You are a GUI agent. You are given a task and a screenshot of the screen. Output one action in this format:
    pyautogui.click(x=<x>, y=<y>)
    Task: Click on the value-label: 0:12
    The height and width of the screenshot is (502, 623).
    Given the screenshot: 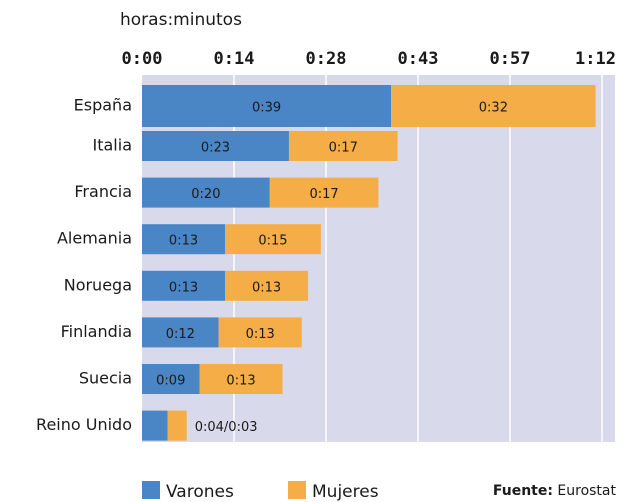 What is the action you would take?
    pyautogui.click(x=180, y=334)
    